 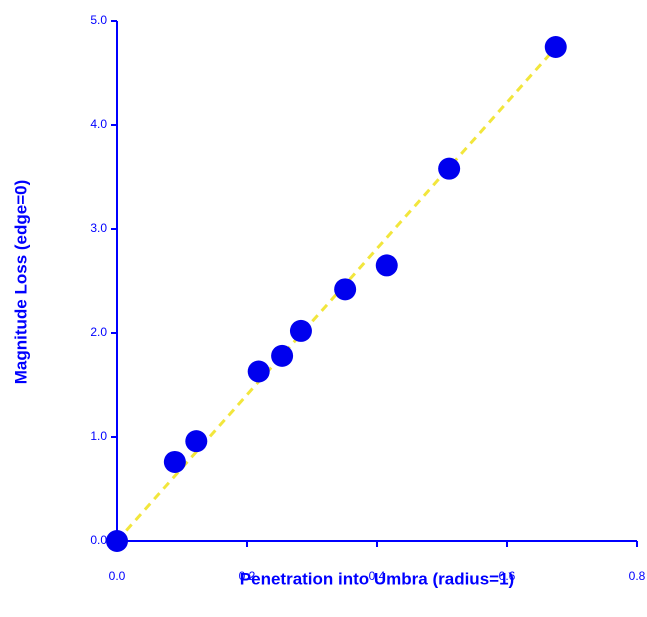 I want to click on y-axis-title: Magnitude Loss (edge=0), so click(x=20, y=282).